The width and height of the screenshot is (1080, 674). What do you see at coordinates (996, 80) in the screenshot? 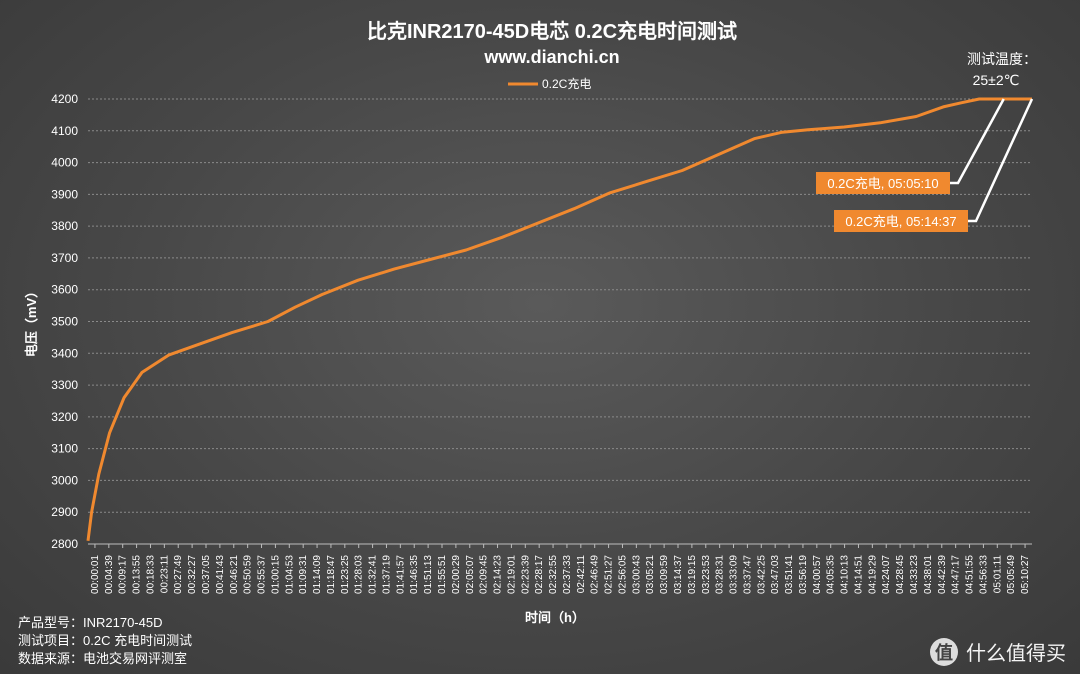
I see `temperature-note-line2: 25±2℃` at bounding box center [996, 80].